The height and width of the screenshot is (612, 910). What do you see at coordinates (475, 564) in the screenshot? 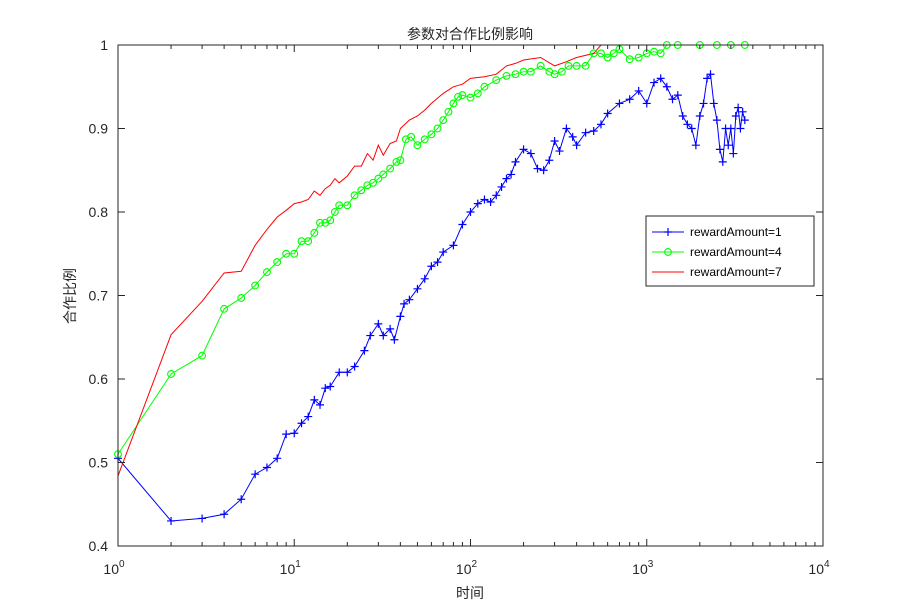
I see `x-tick-exponent: 2` at bounding box center [475, 564].